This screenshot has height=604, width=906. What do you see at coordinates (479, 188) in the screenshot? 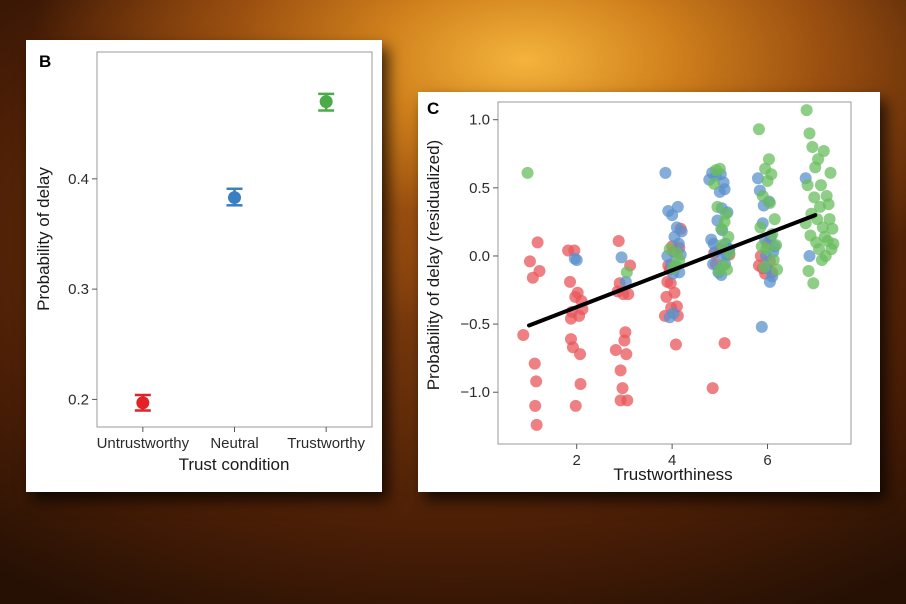
I see `y-tick-label: 0.5` at bounding box center [479, 188].